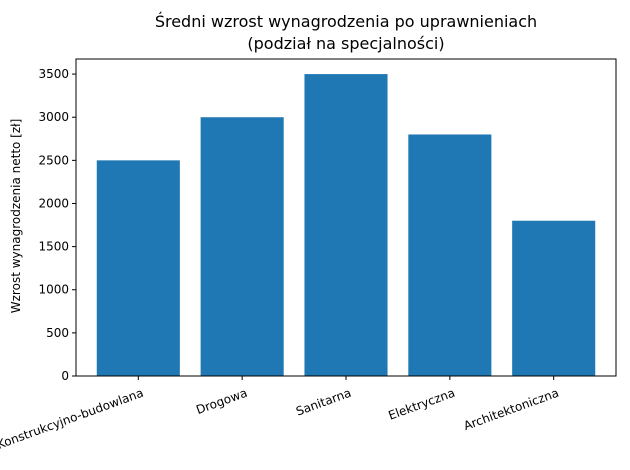  What do you see at coordinates (511, 409) in the screenshot?
I see `x-tick-label-4: Architektoniczna` at bounding box center [511, 409].